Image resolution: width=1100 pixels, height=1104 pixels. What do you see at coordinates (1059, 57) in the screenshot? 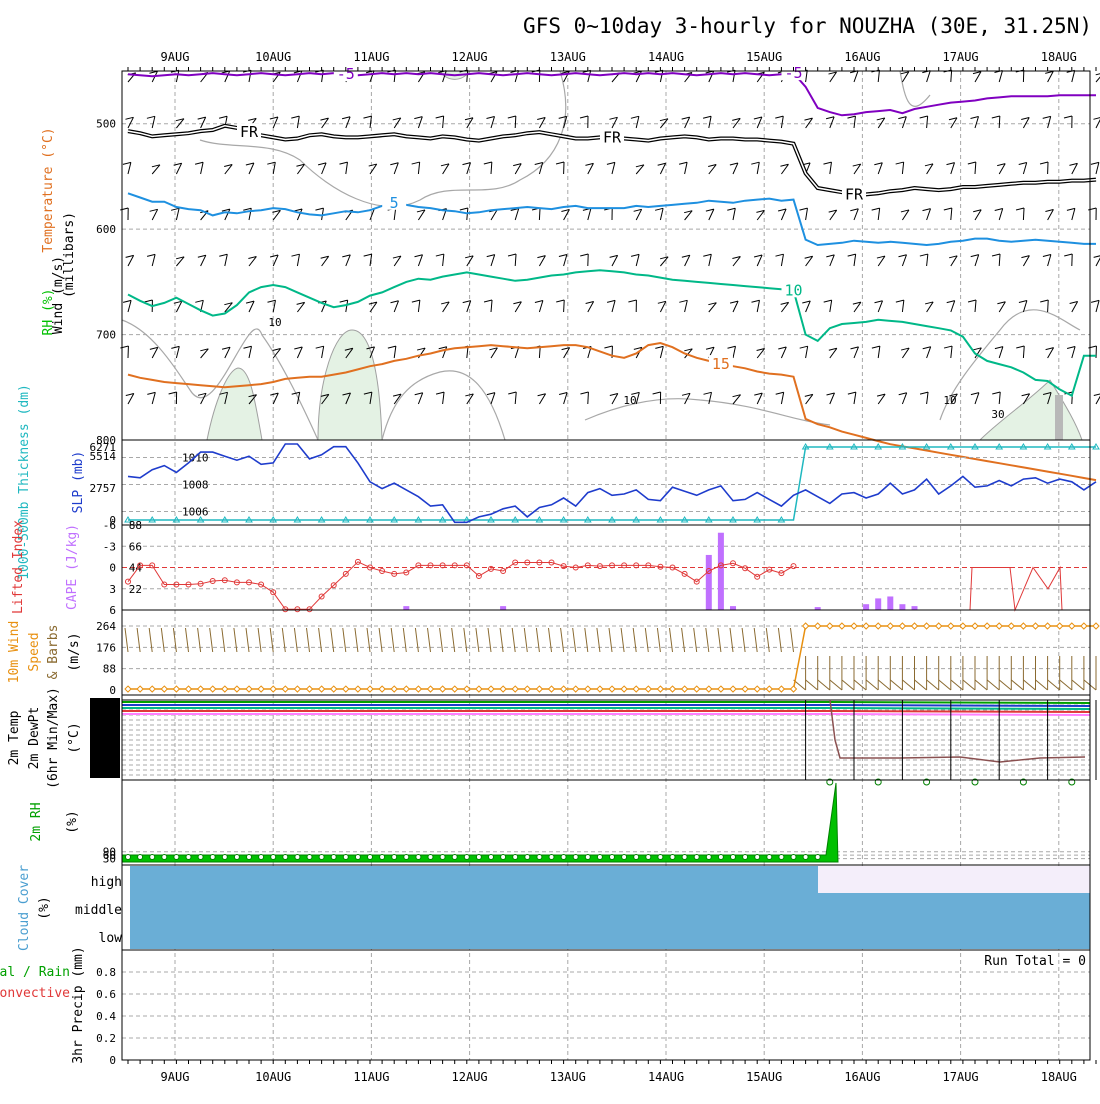
I see `date-label-top: 18AUG` at bounding box center [1059, 57].